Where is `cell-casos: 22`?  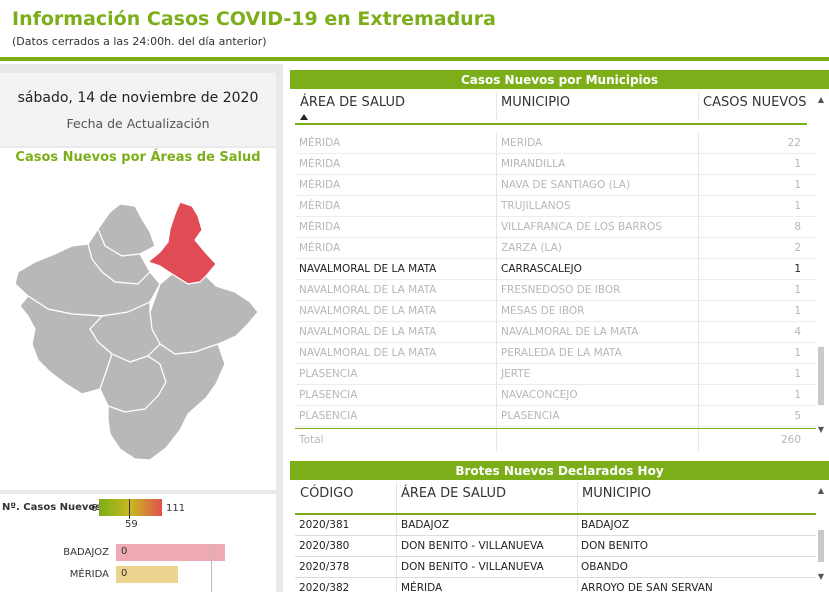 cell-casos: 22 is located at coordinates (794, 143).